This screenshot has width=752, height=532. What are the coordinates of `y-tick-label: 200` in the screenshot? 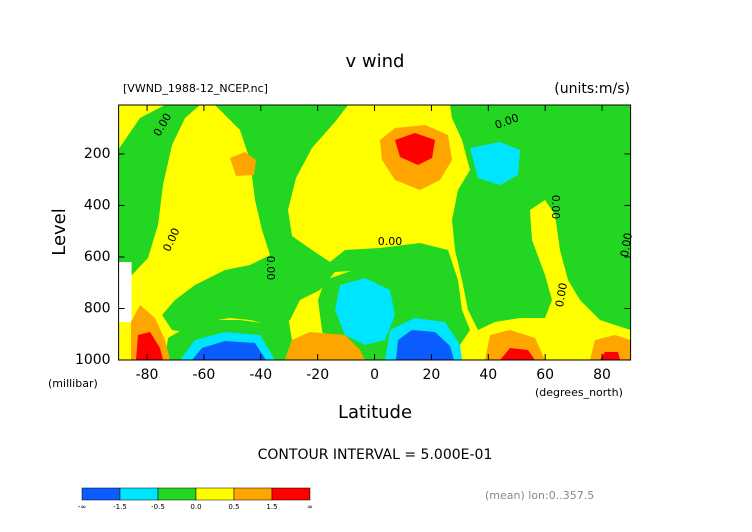 It's located at (97, 154).